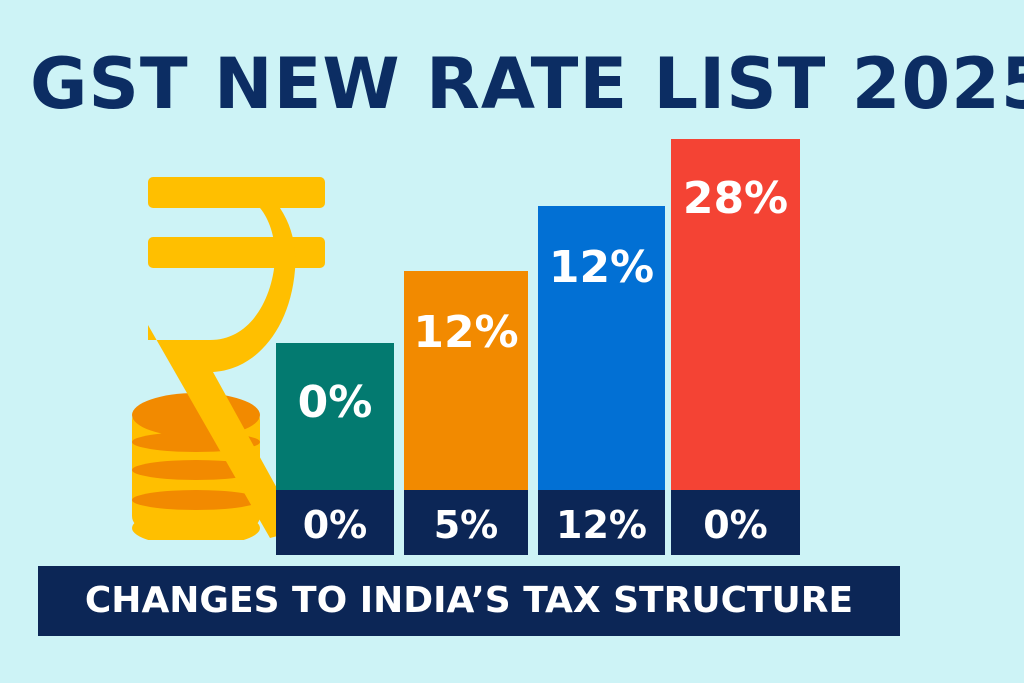  What do you see at coordinates (466, 522) in the screenshot?
I see `bar-bottom-label: 5%` at bounding box center [466, 522].